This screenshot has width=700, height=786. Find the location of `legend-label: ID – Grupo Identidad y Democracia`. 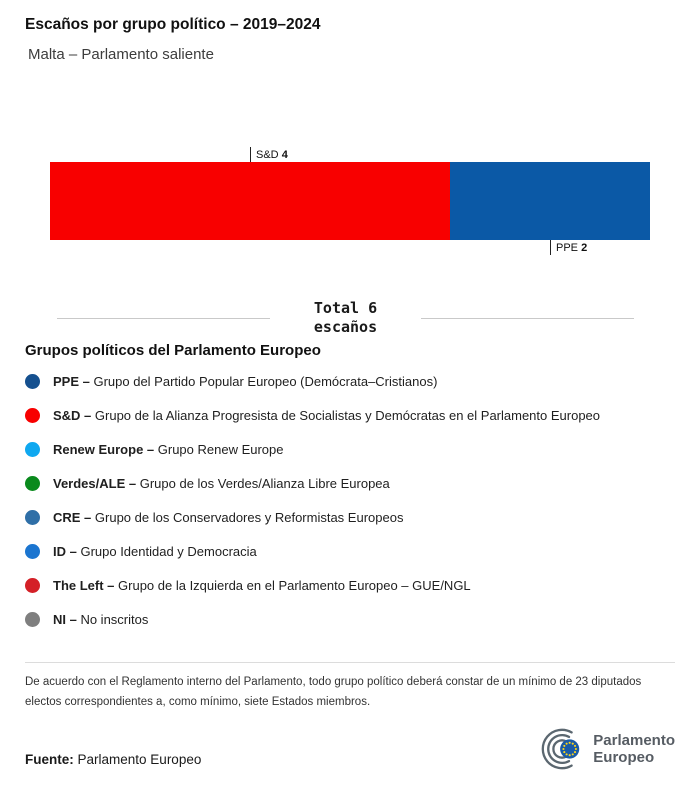

legend-label: ID – Grupo Identidad y Democracia is located at coordinates (155, 551).